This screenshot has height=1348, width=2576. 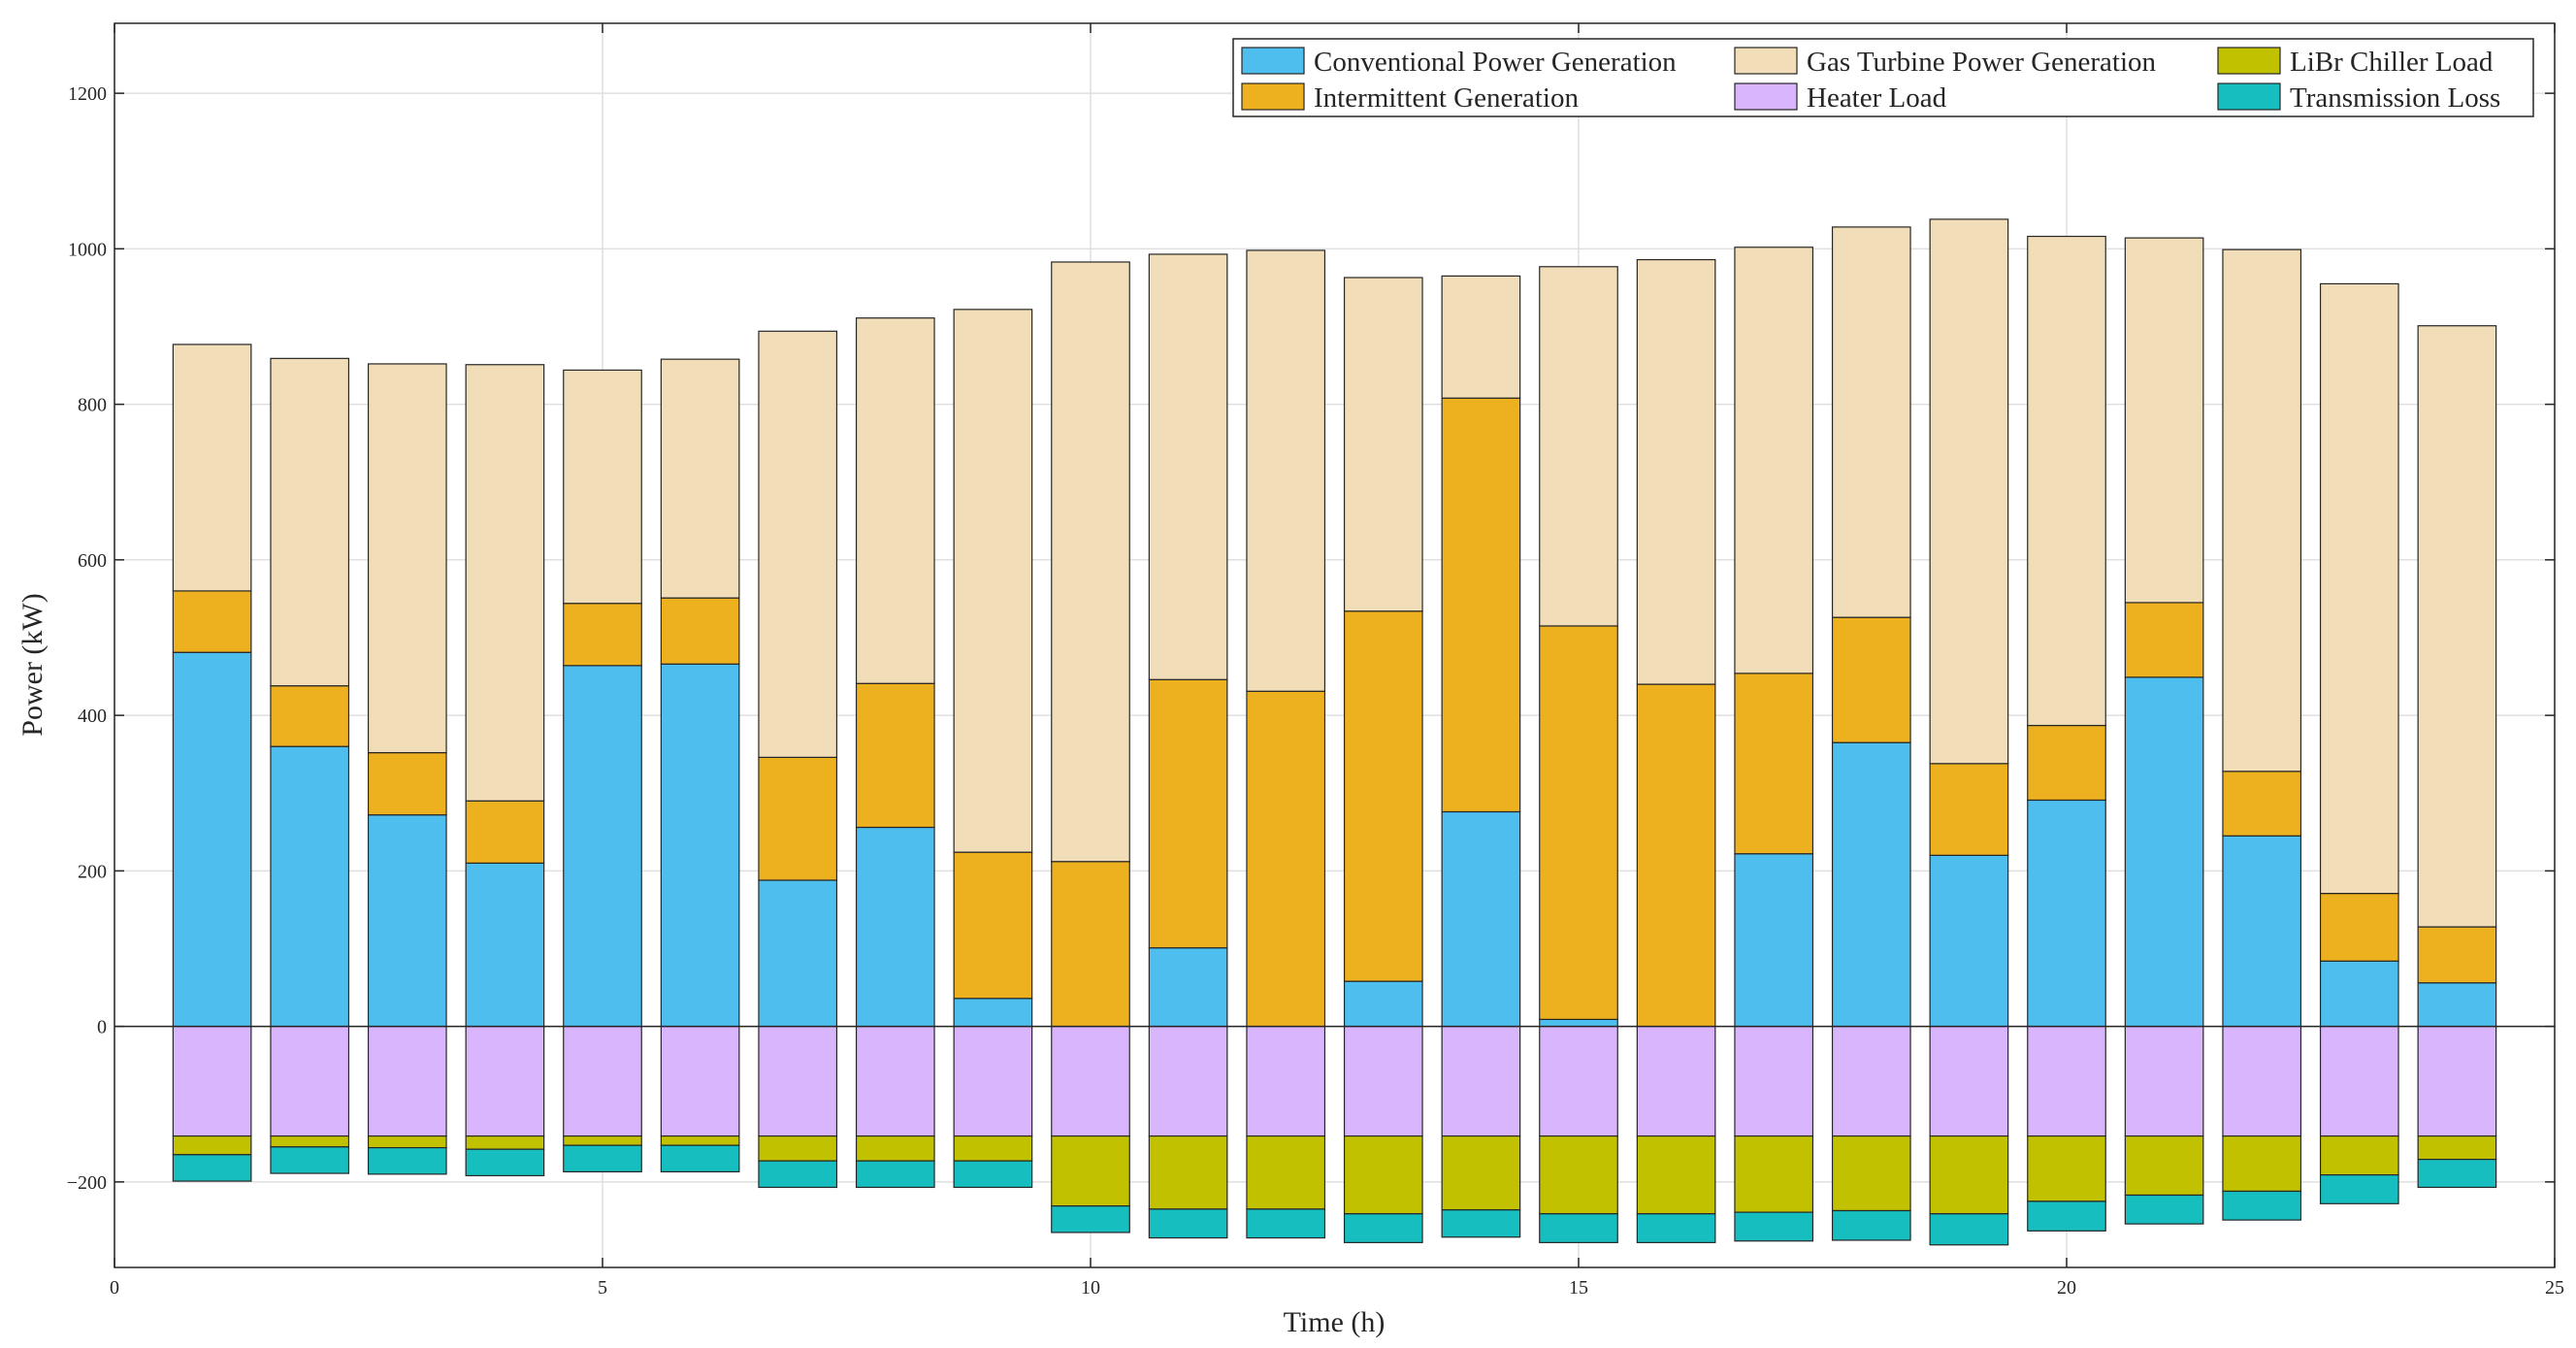 I want to click on y-tick-label: 200, so click(x=92, y=871).